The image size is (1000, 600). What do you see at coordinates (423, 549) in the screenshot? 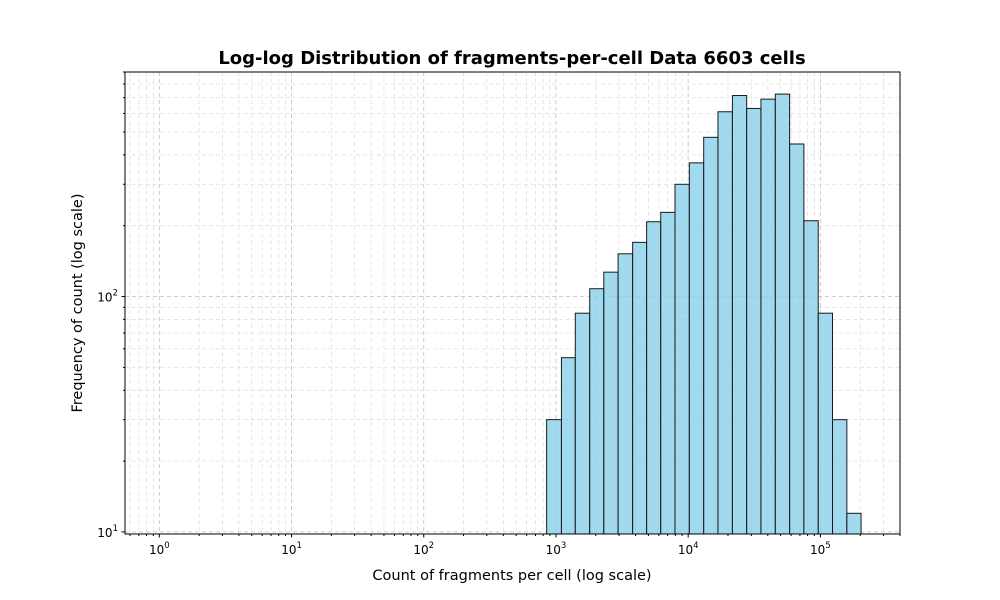
I see `x-tick-label: 10²` at bounding box center [423, 549].